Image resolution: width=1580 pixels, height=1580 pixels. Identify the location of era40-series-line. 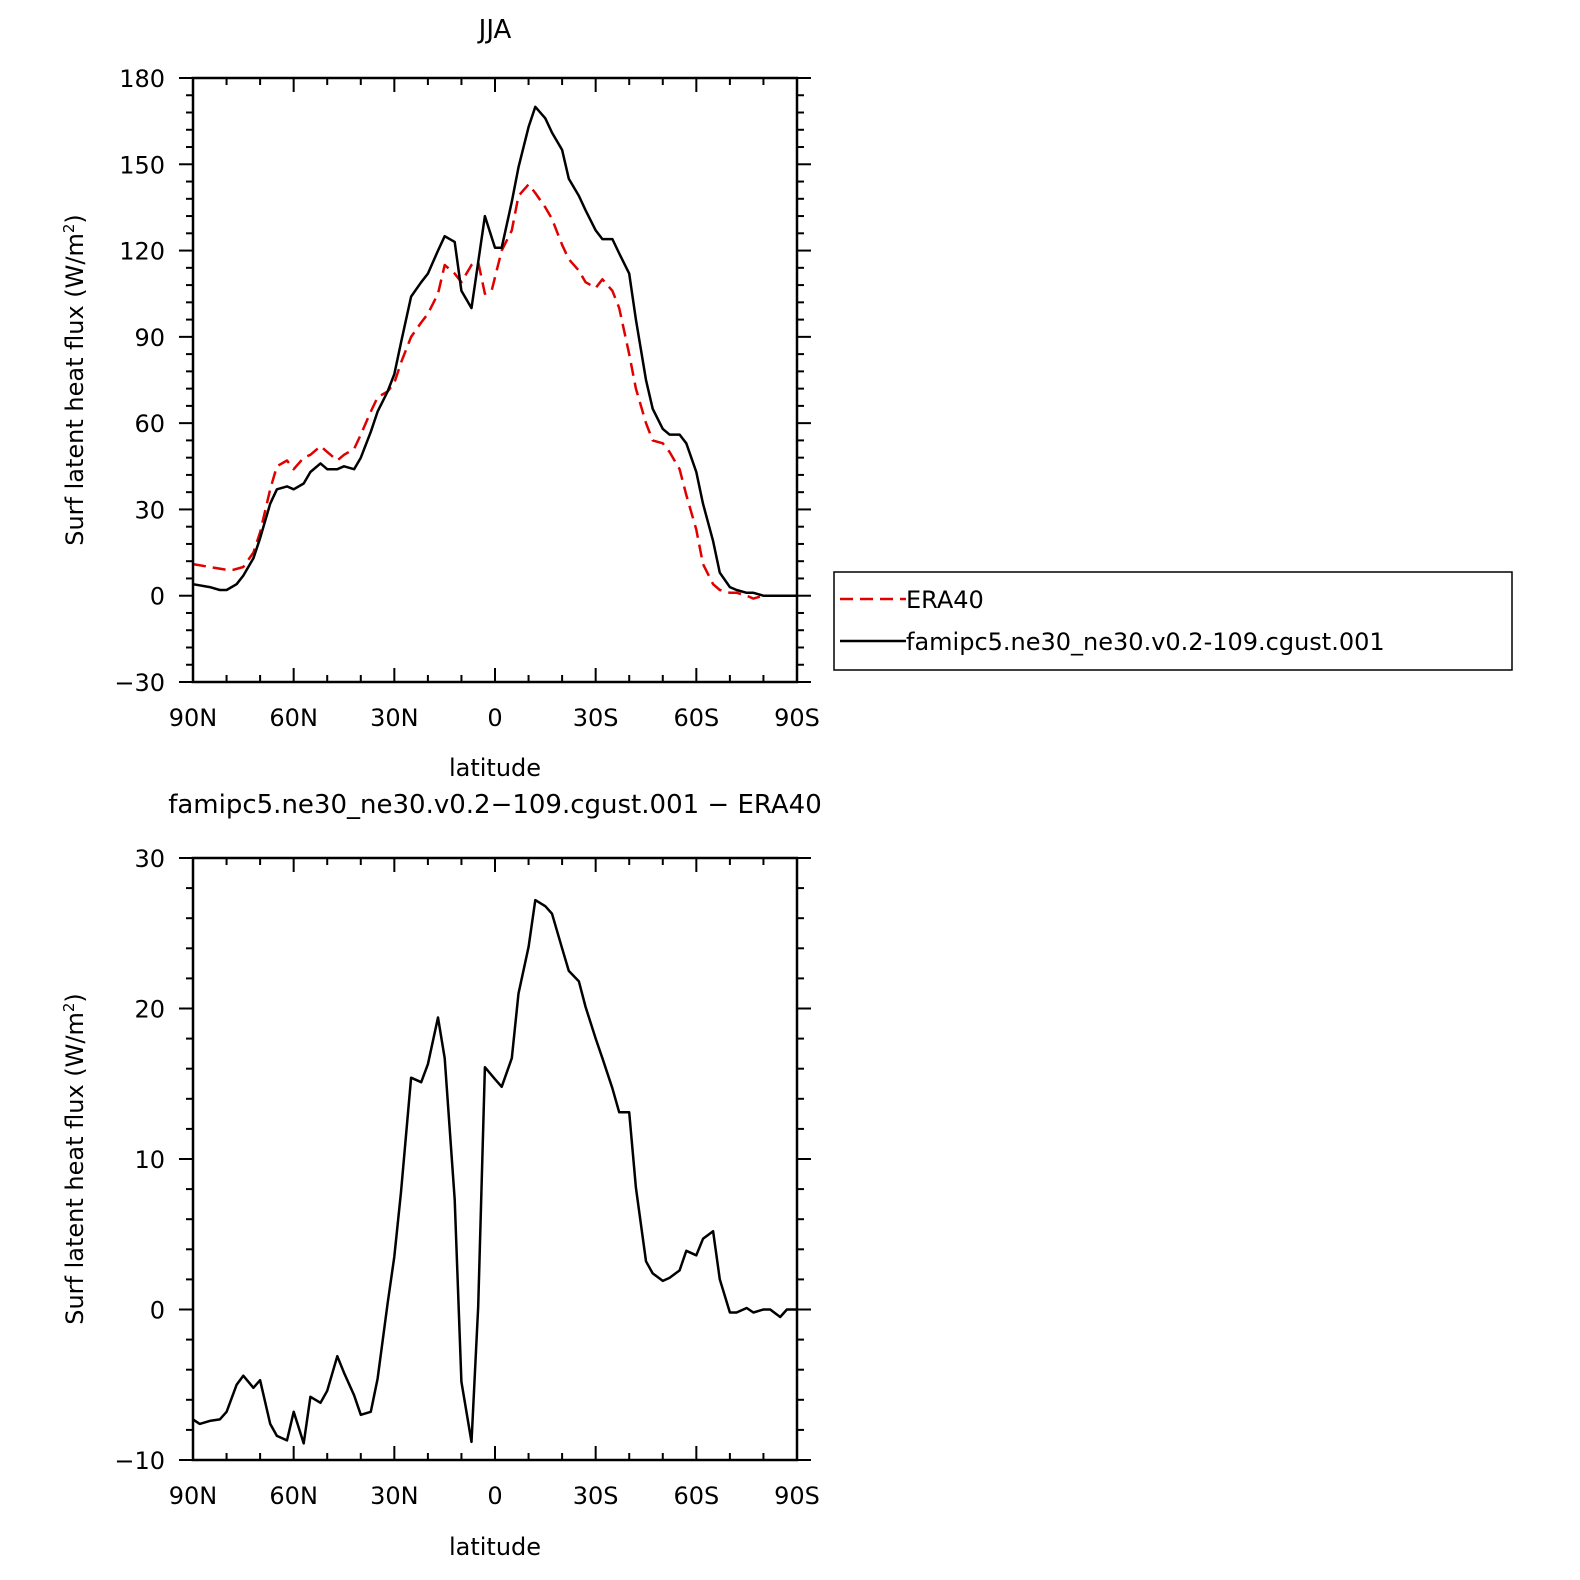
(494, 391).